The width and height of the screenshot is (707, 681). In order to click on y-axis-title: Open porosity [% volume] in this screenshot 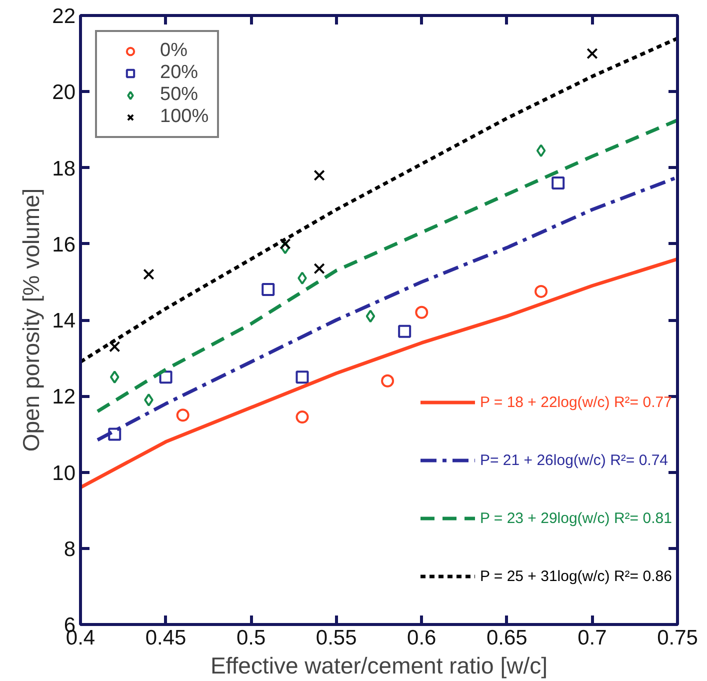, I will do `click(31, 320)`.